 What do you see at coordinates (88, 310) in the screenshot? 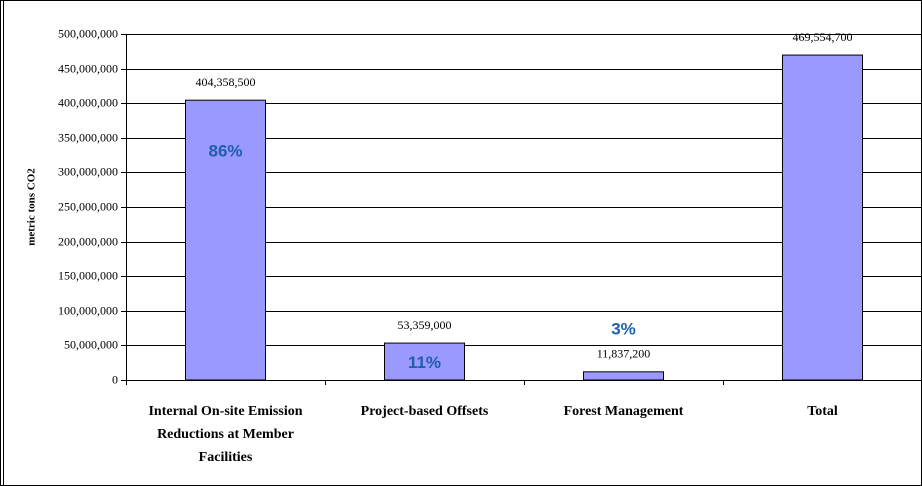
I see `y-tick-label: 100,000,000` at bounding box center [88, 310].